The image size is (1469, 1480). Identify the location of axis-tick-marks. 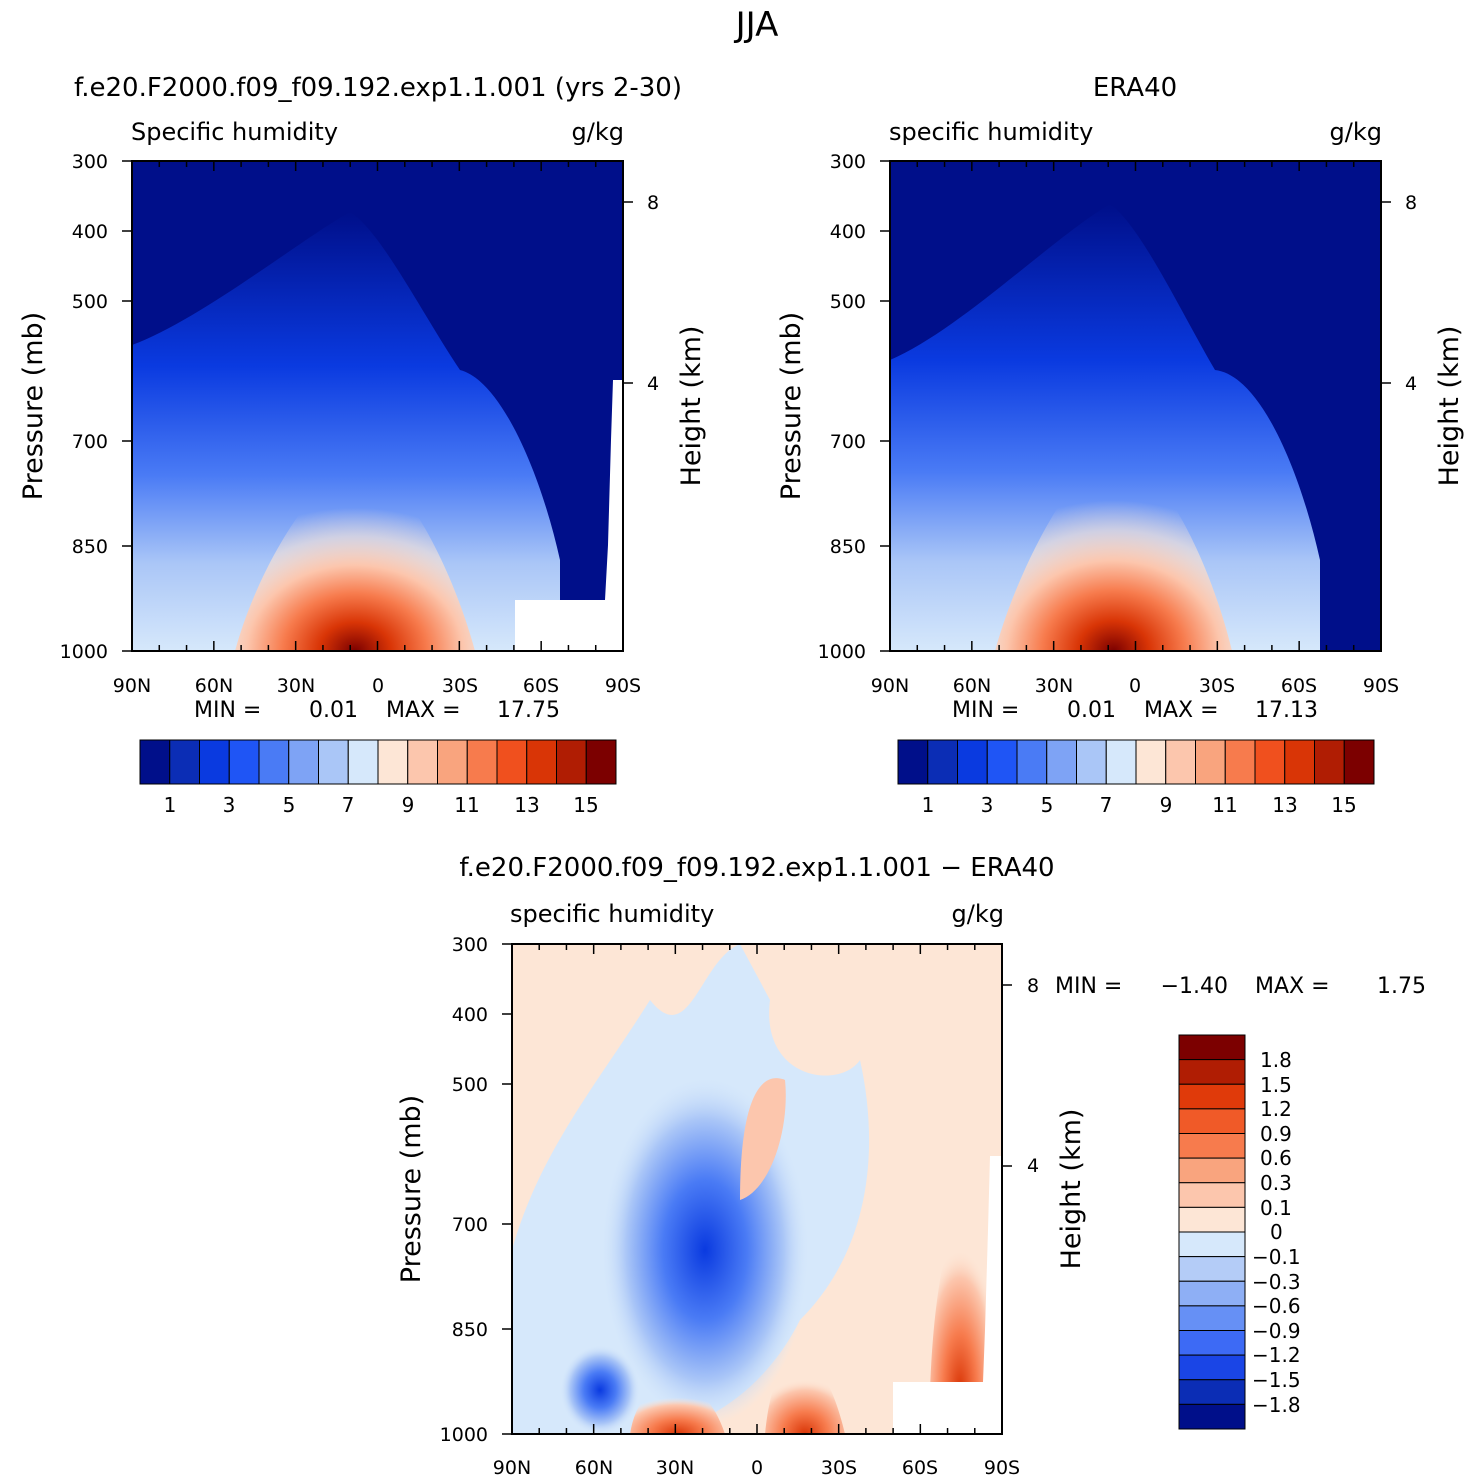
(757, 1189).